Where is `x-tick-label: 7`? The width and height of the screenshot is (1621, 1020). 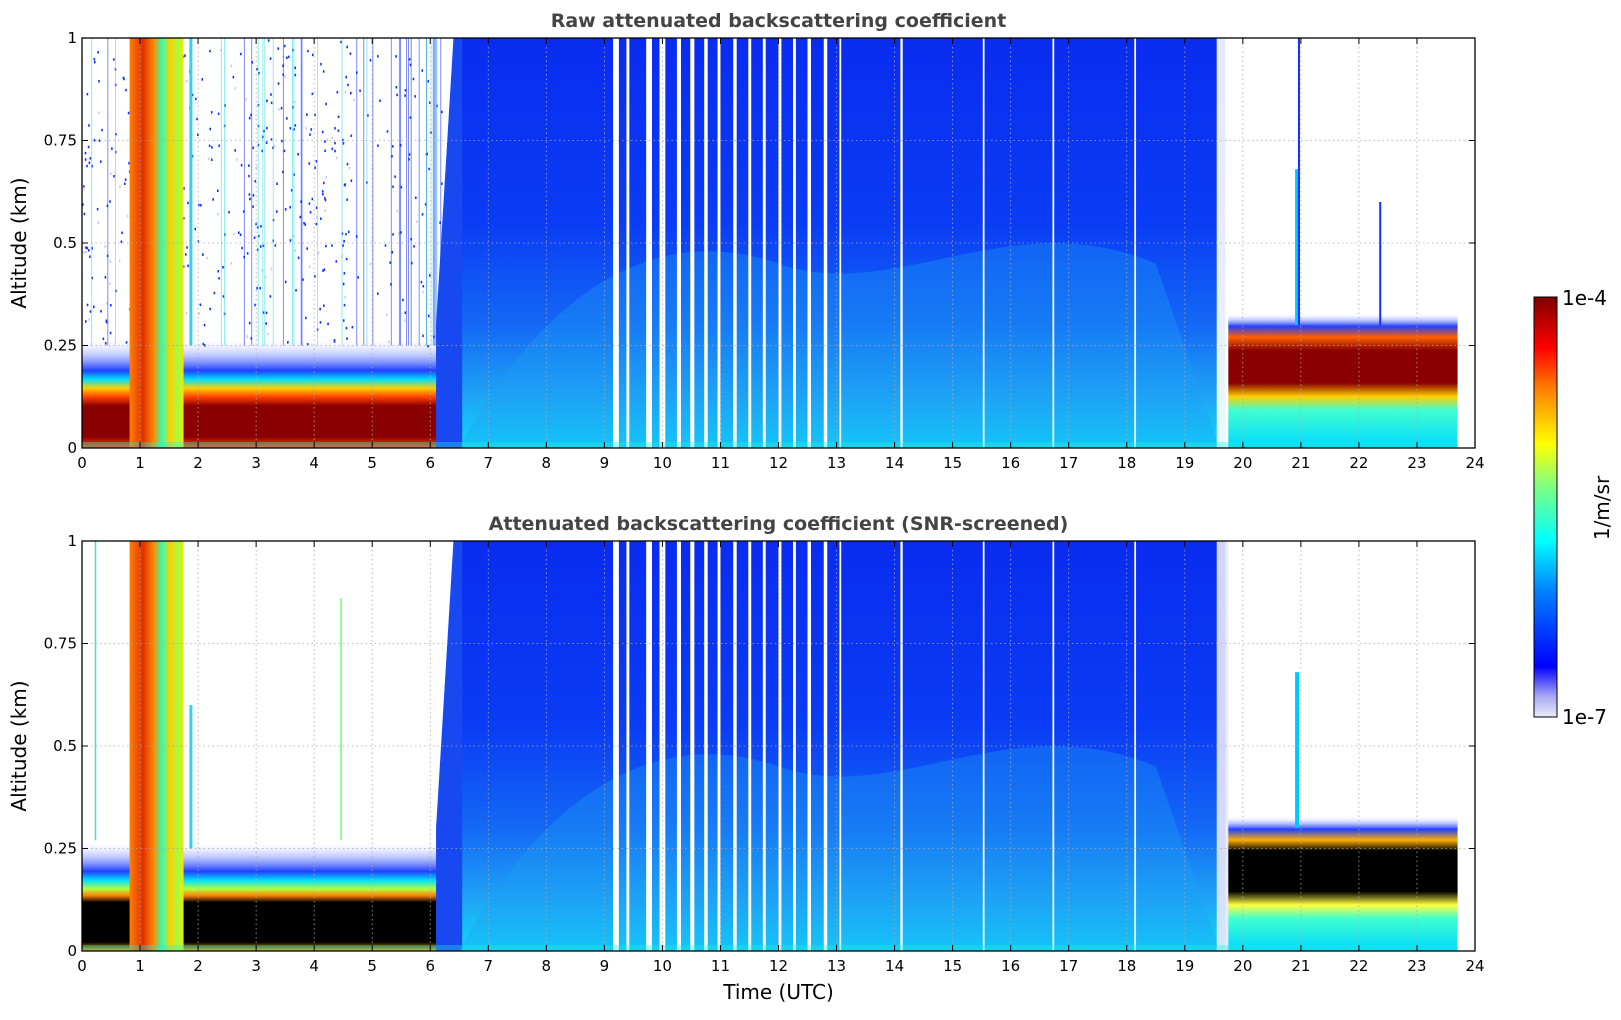
x-tick-label: 7 is located at coordinates (489, 966).